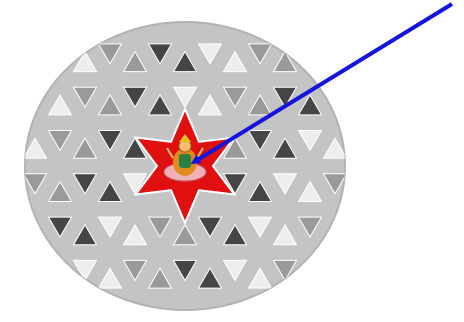 The width and height of the screenshot is (464, 322). Describe the element at coordinates (170, 153) in the screenshot. I see `figure-left-arm` at that location.